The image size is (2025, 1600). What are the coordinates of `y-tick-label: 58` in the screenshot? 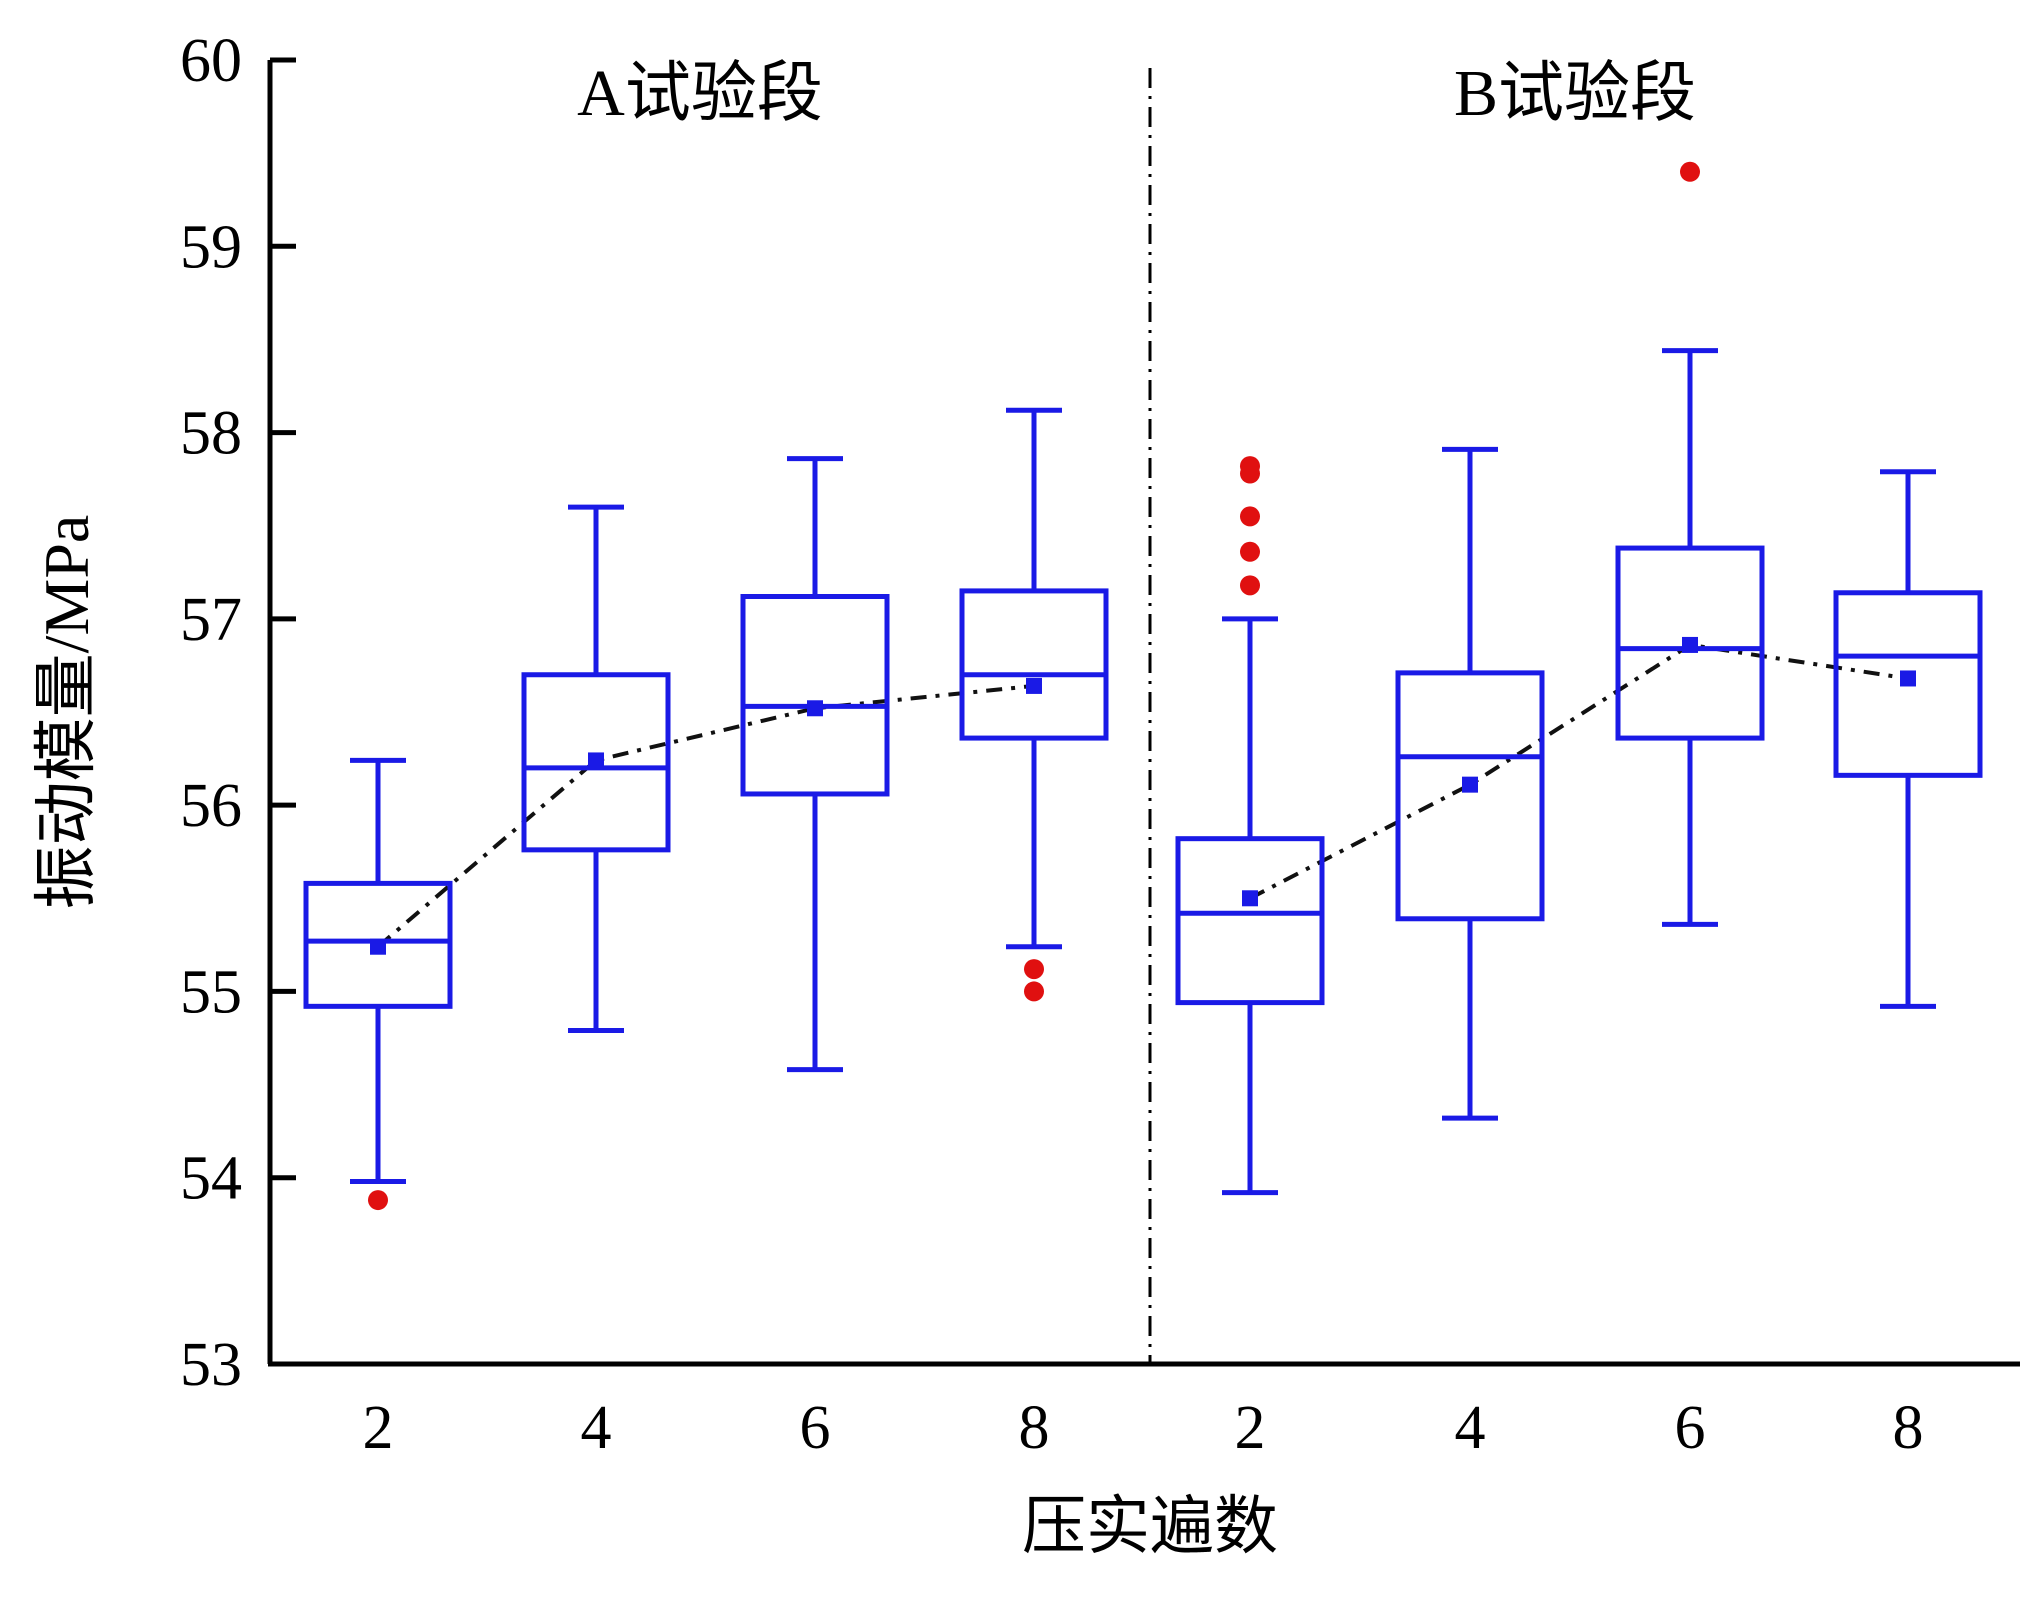 It's located at (211, 434).